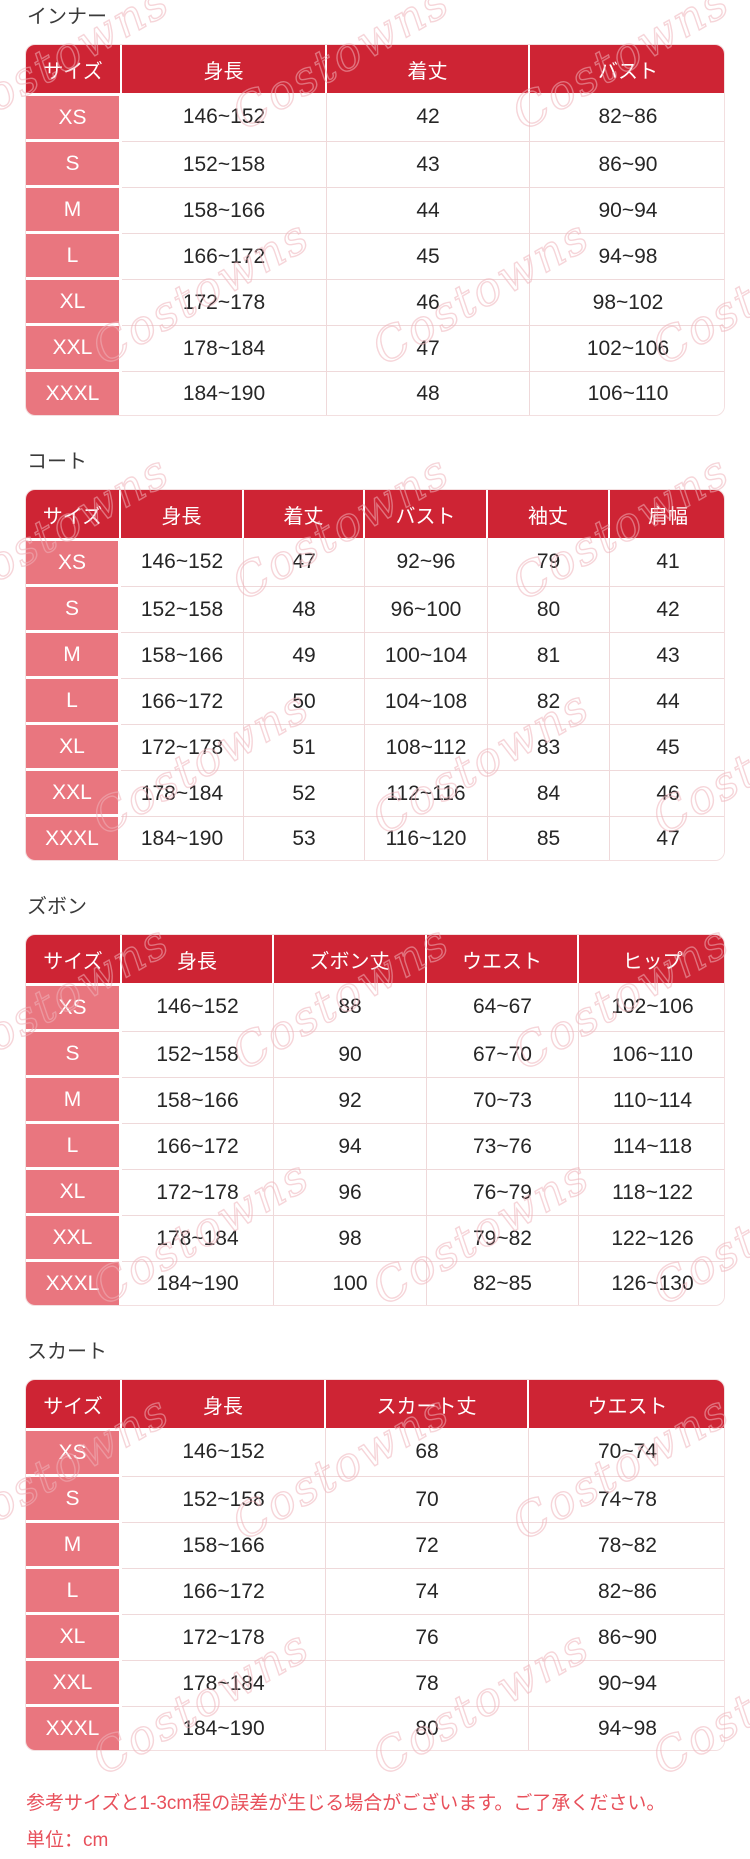 The width and height of the screenshot is (750, 1859). I want to click on table-row: S 152~158 43 86~90, so click(375, 165).